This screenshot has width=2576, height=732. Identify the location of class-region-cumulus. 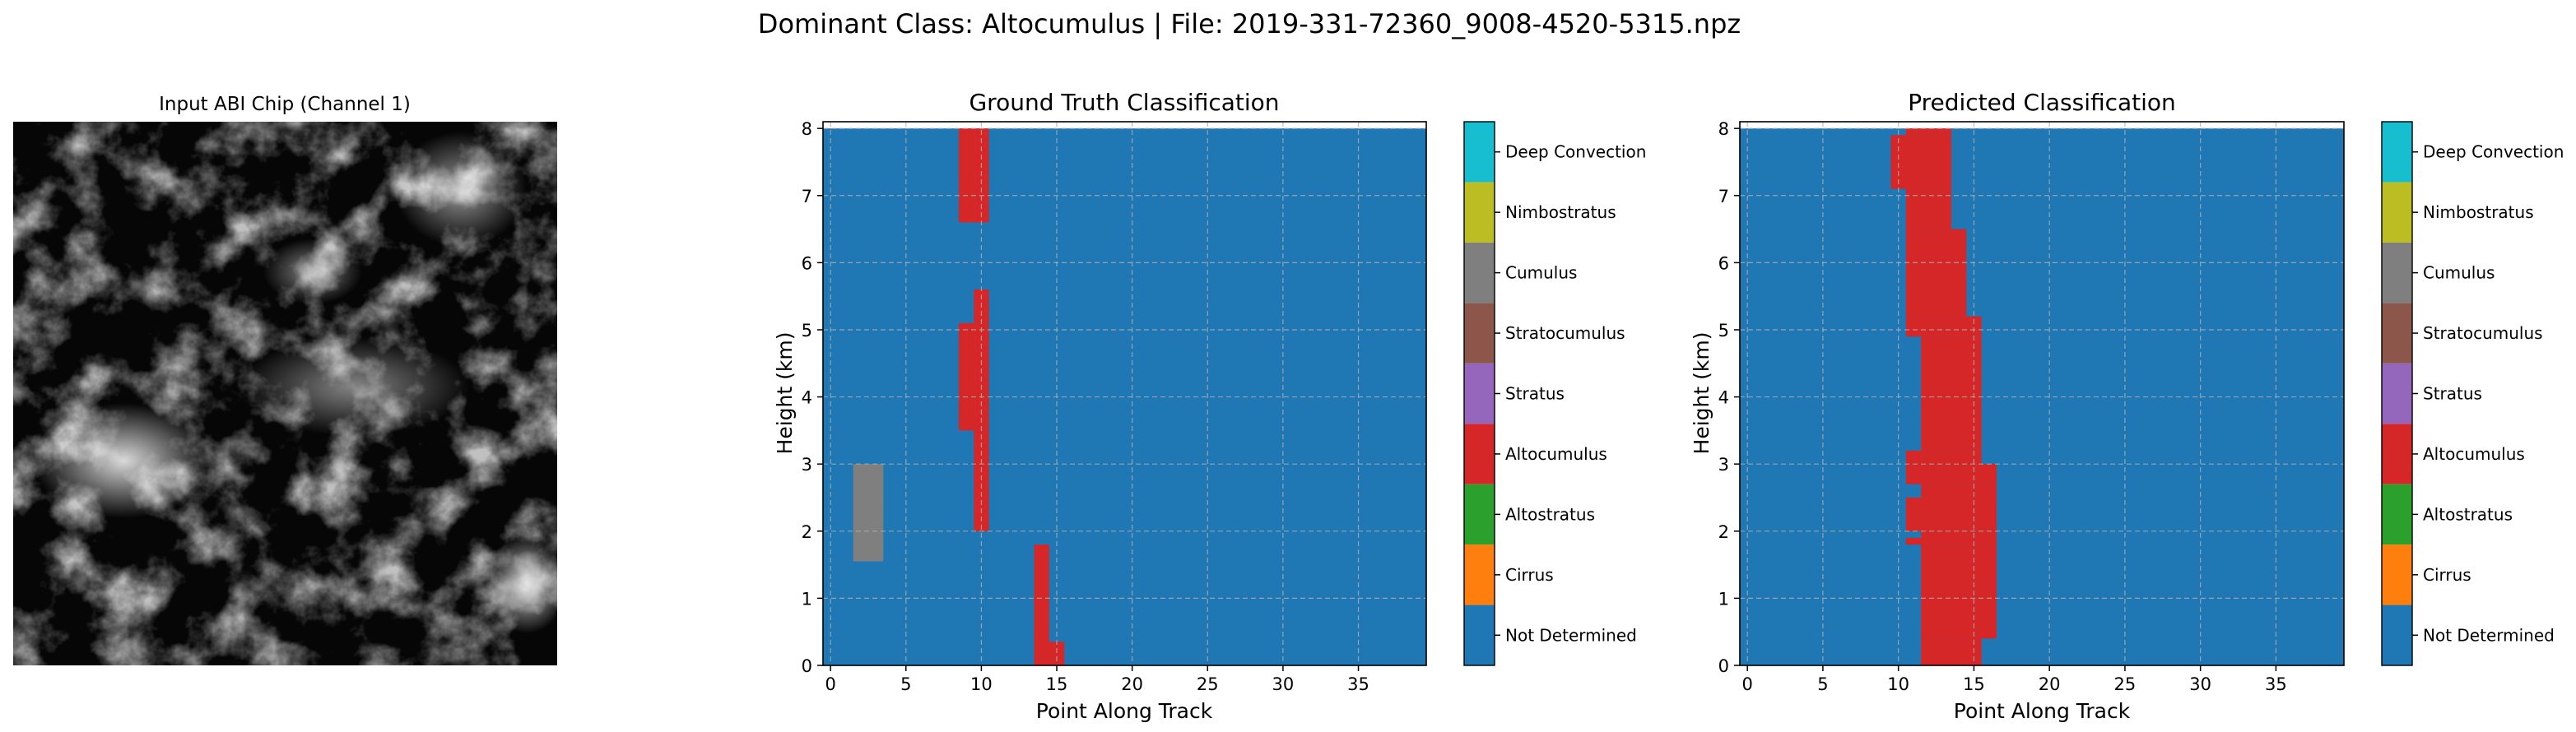
(868, 513).